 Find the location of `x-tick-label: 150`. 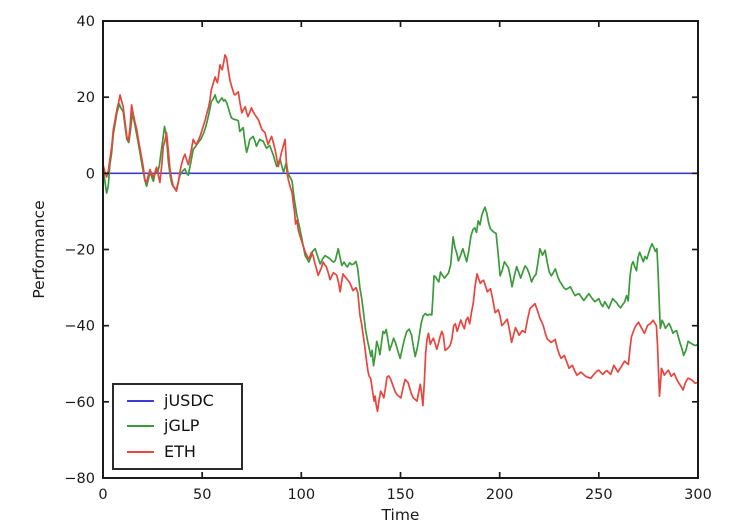

x-tick-label: 150 is located at coordinates (401, 495).